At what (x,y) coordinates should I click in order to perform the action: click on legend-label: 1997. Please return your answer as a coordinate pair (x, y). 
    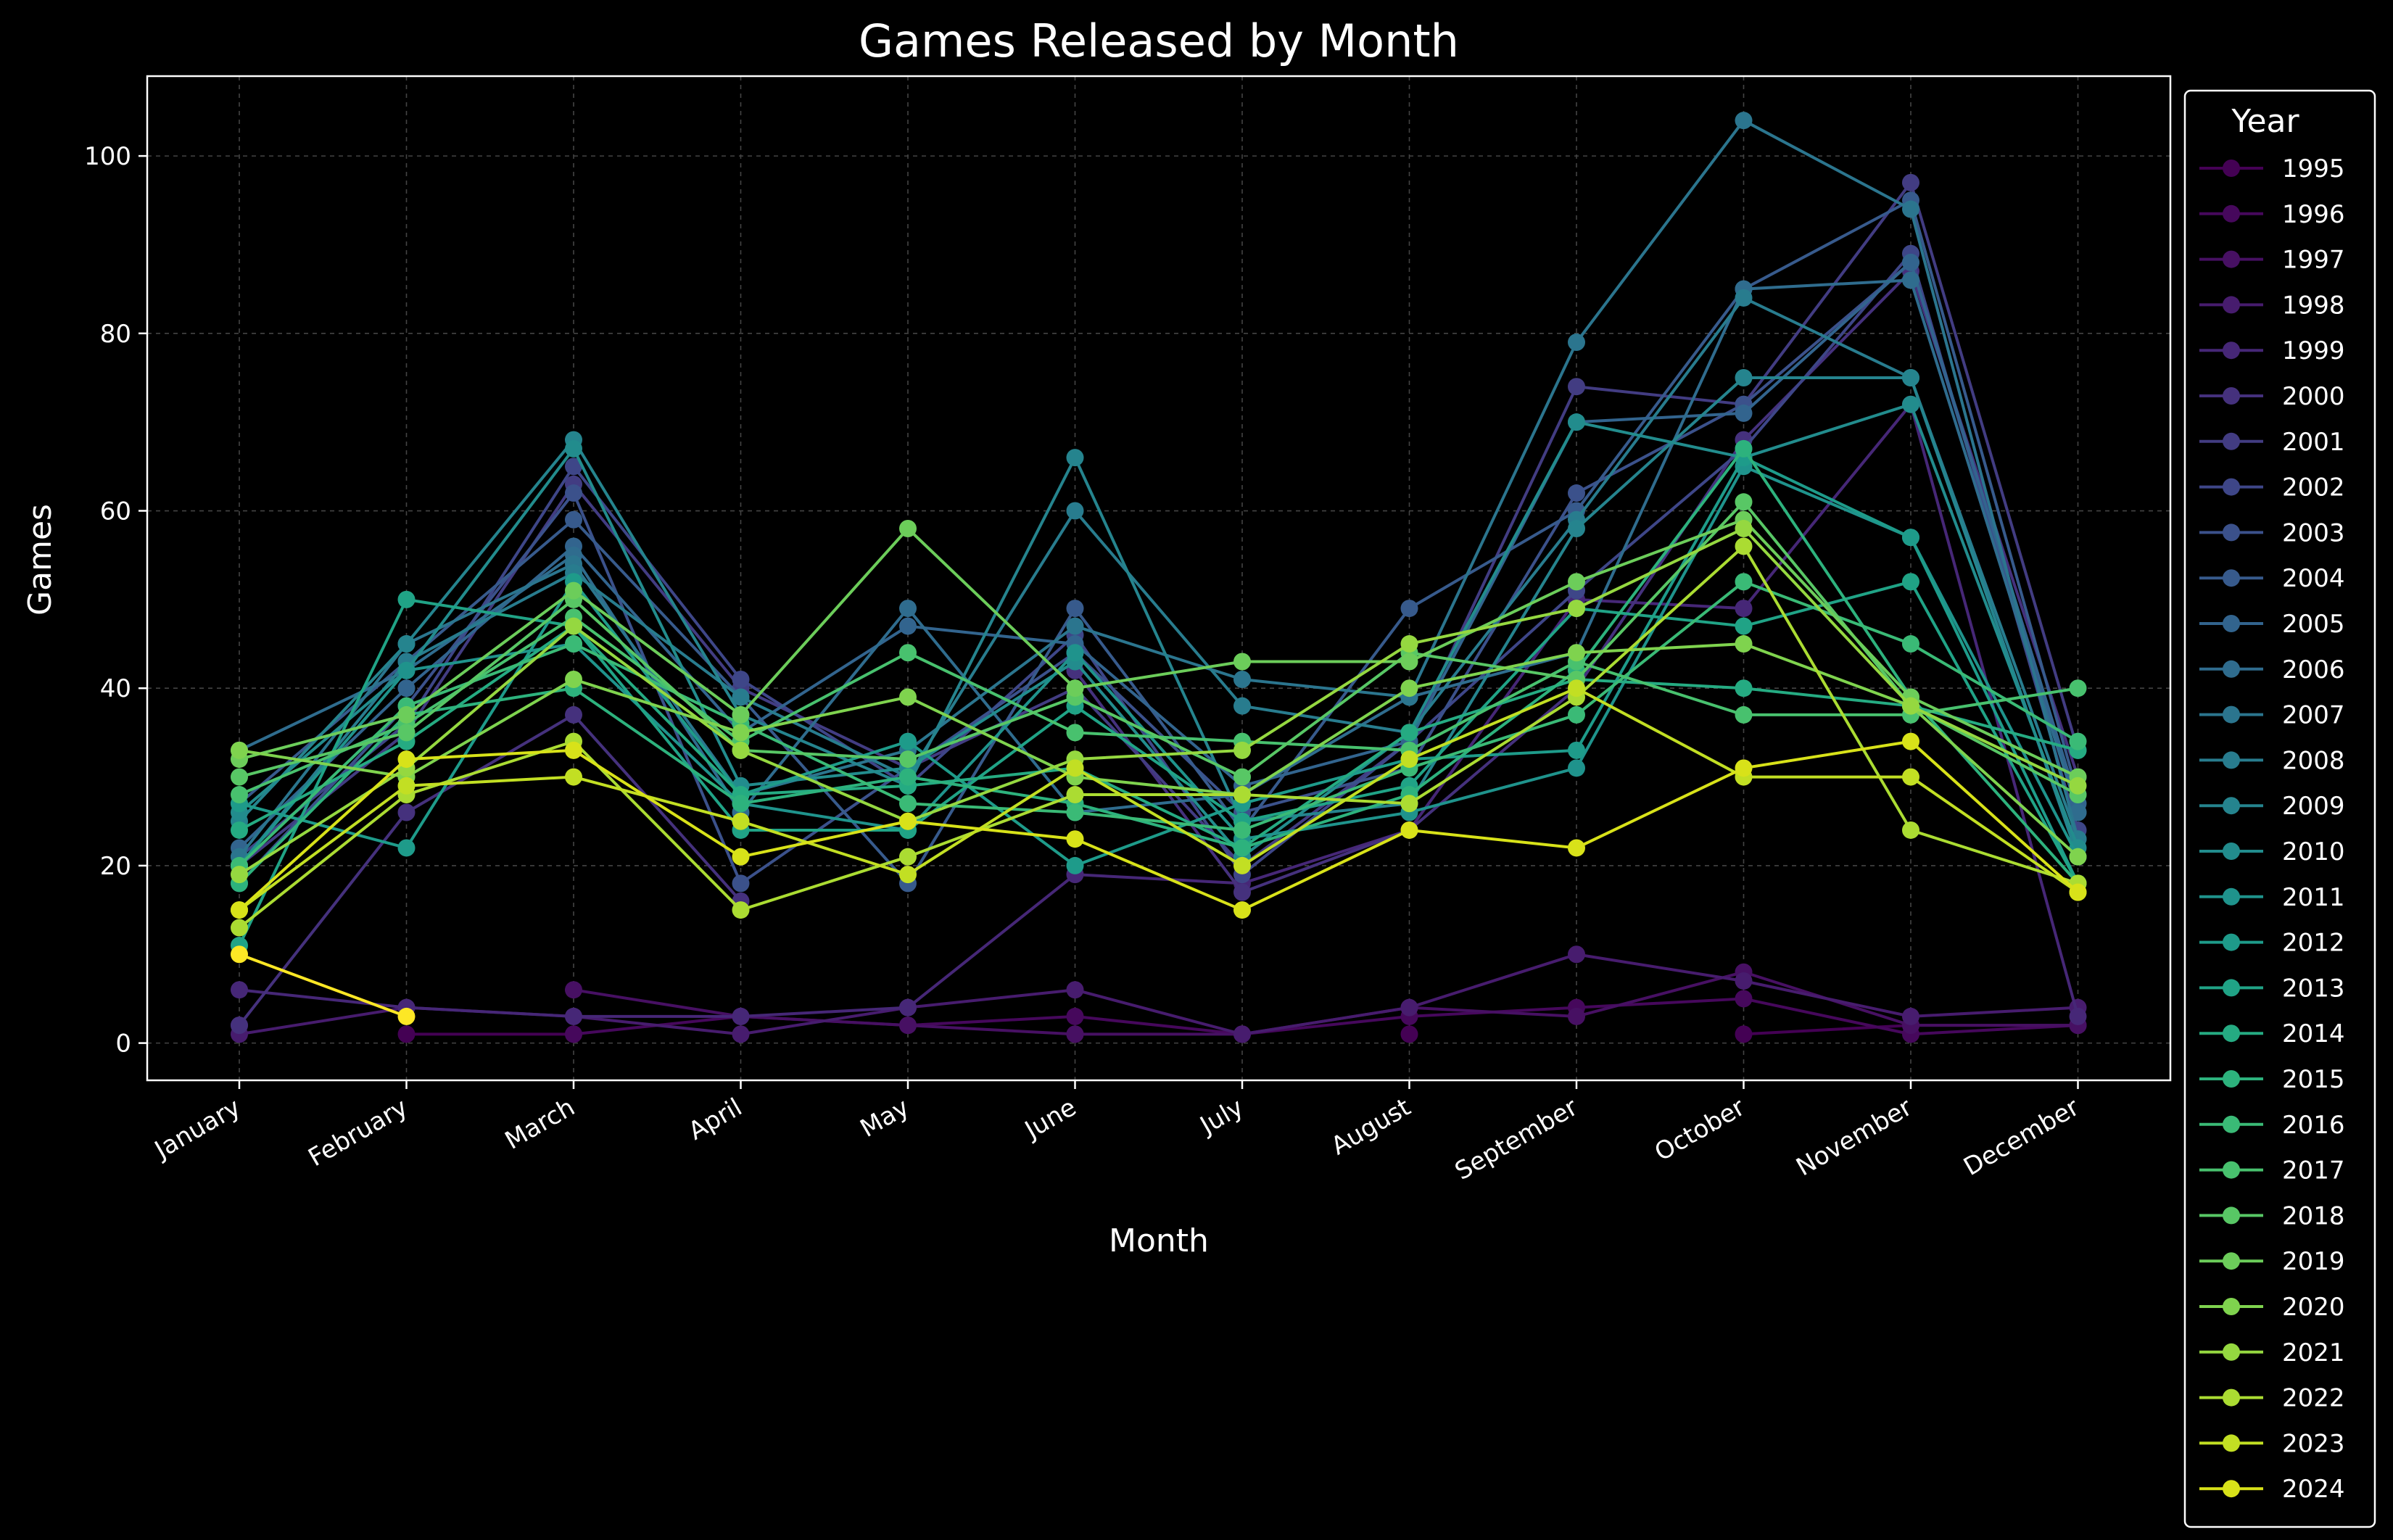
    Looking at the image, I should click on (2313, 260).